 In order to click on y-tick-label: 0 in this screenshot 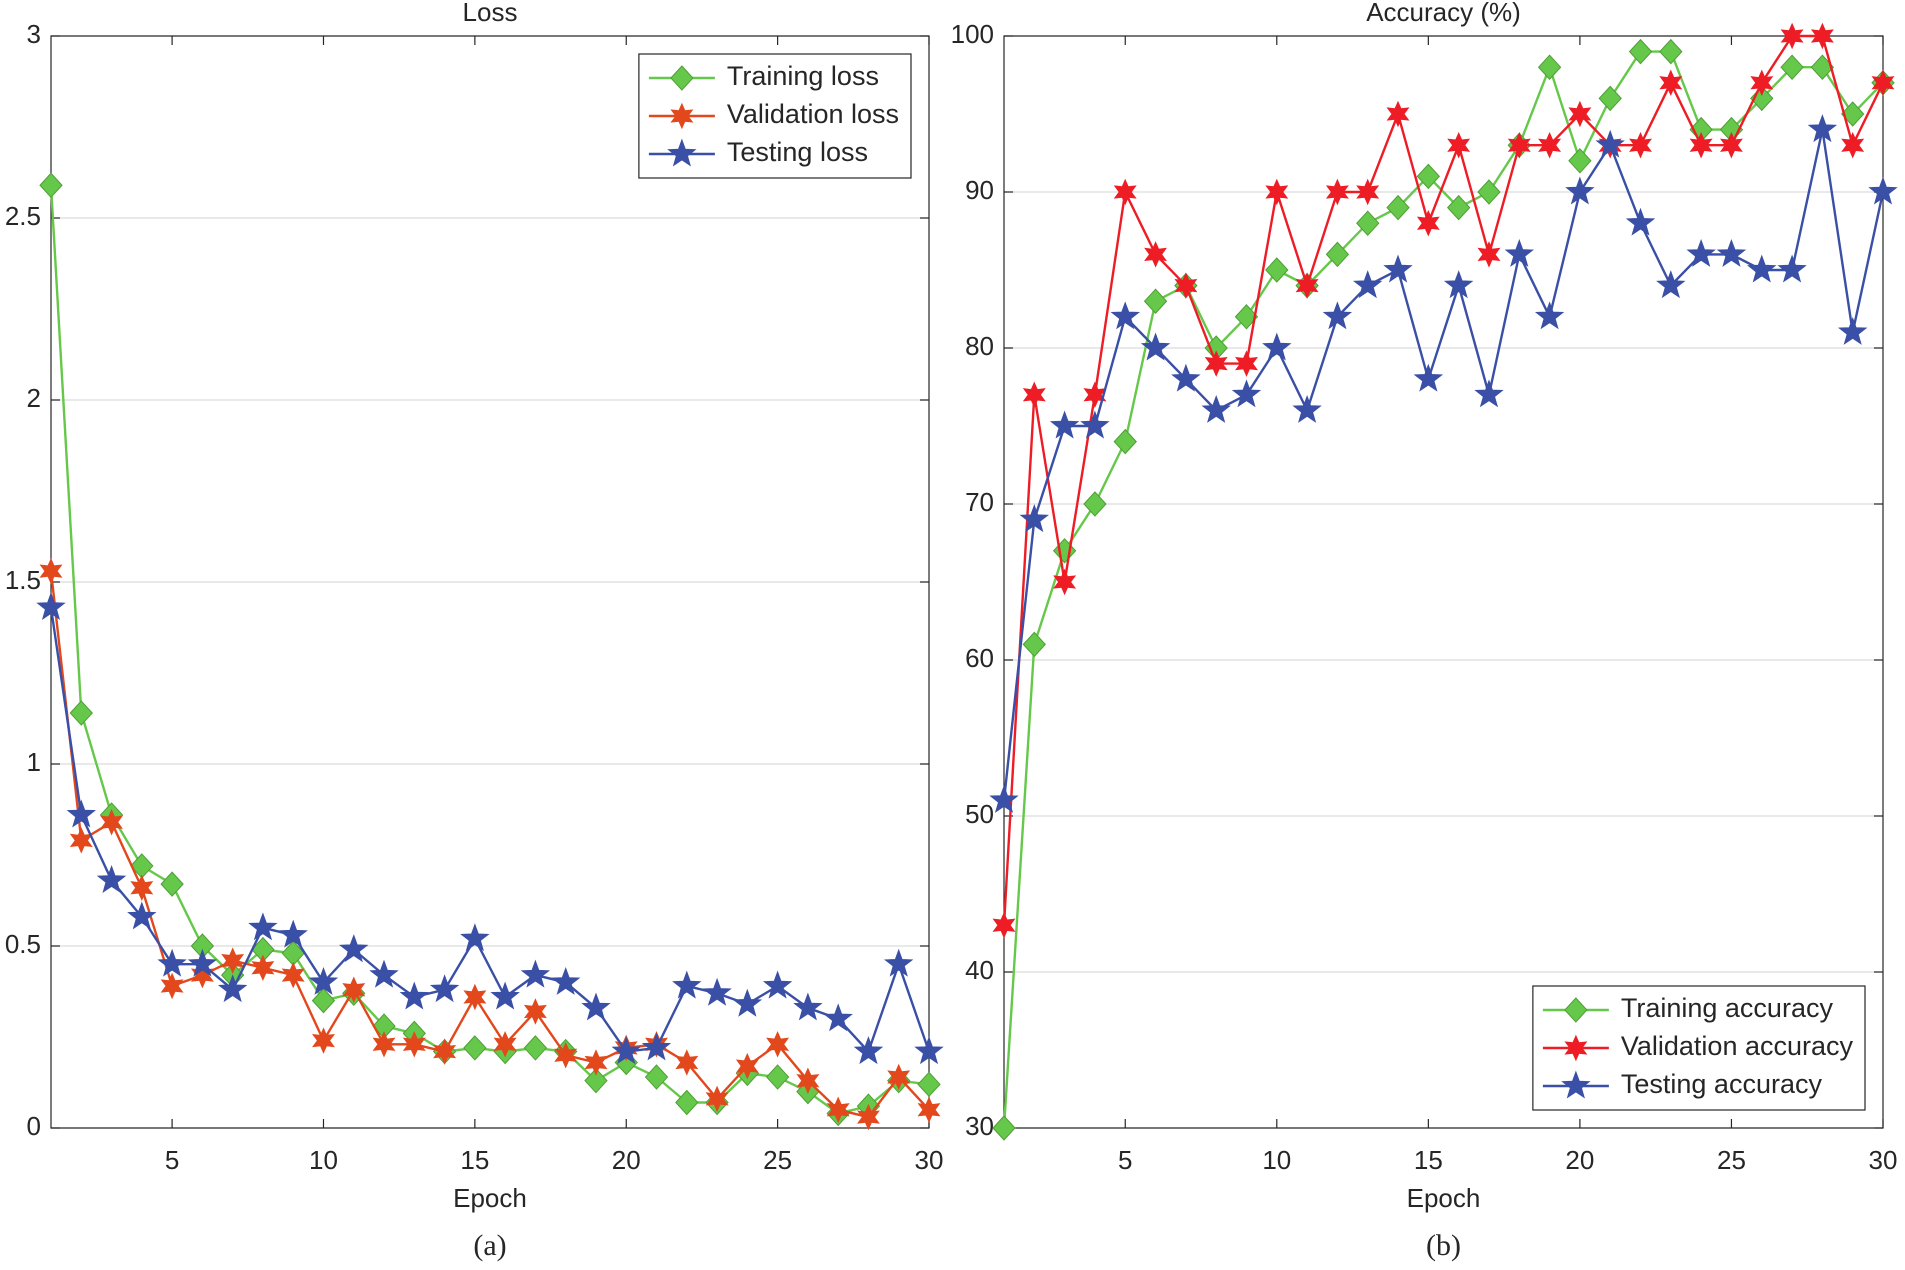, I will do `click(34, 1126)`.